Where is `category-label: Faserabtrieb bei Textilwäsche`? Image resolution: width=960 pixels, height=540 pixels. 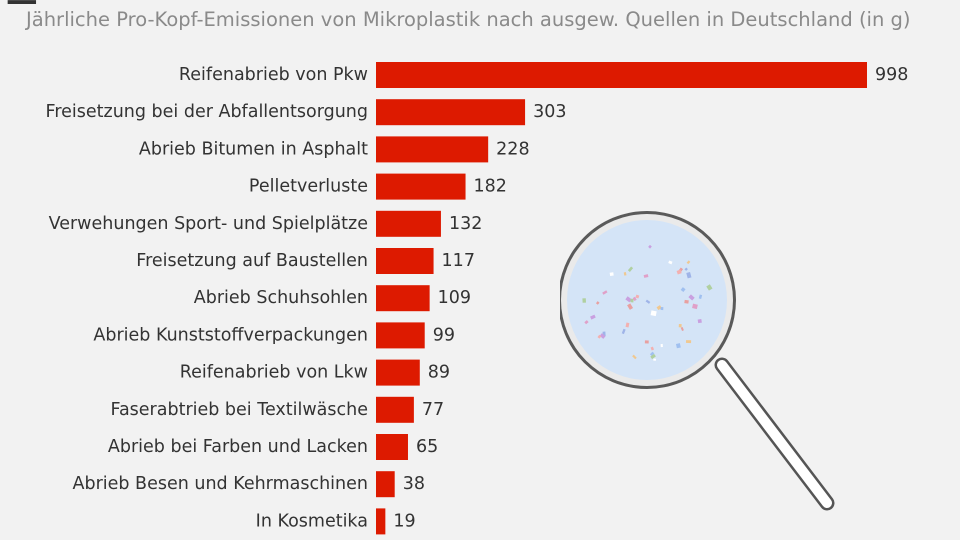 category-label: Faserabtrieb bei Textilwäsche is located at coordinates (239, 410).